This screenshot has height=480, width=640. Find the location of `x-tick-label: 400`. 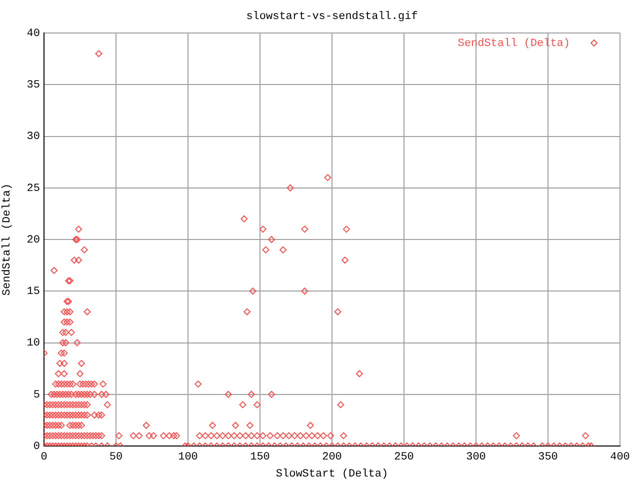

x-tick-label: 400 is located at coordinates (620, 458).